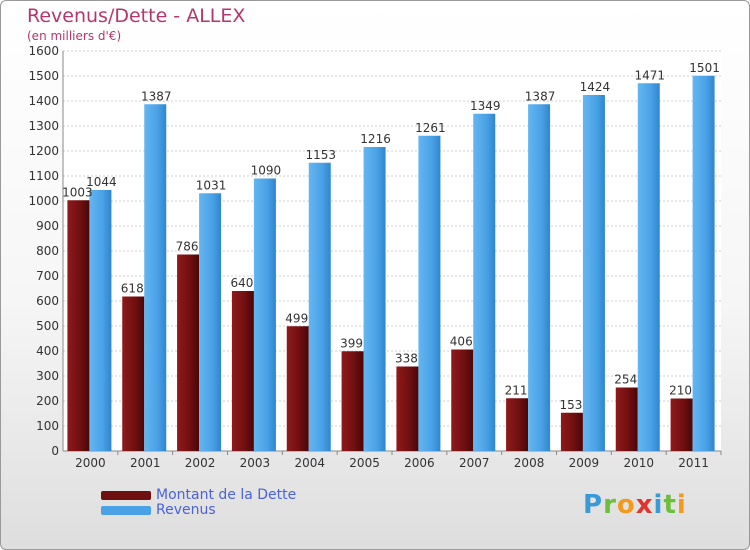 The width and height of the screenshot is (750, 550). I want to click on y-tick-label: 1500, so click(43, 76).